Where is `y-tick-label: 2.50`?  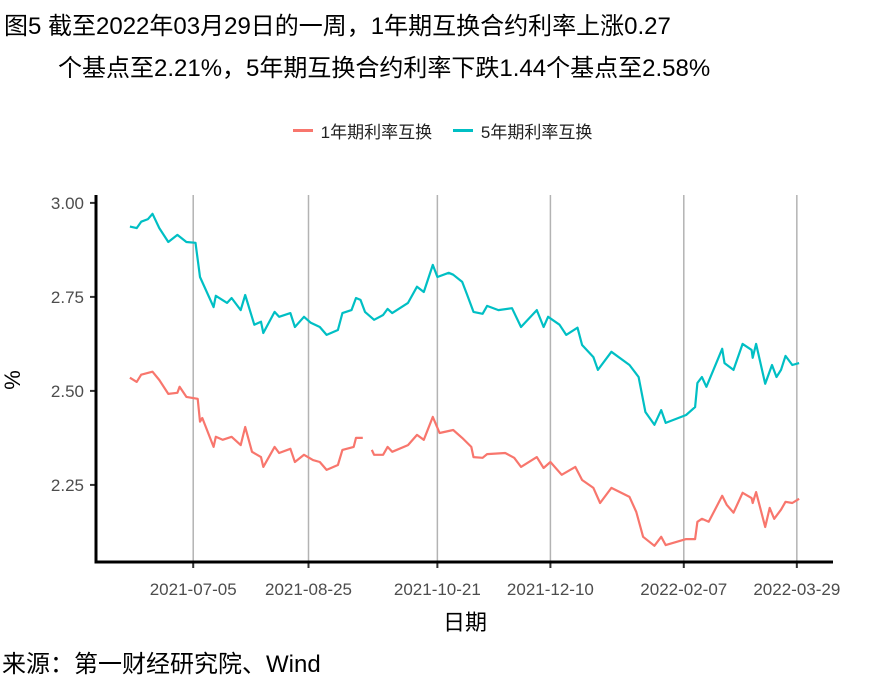 y-tick-label: 2.50 is located at coordinates (67, 391).